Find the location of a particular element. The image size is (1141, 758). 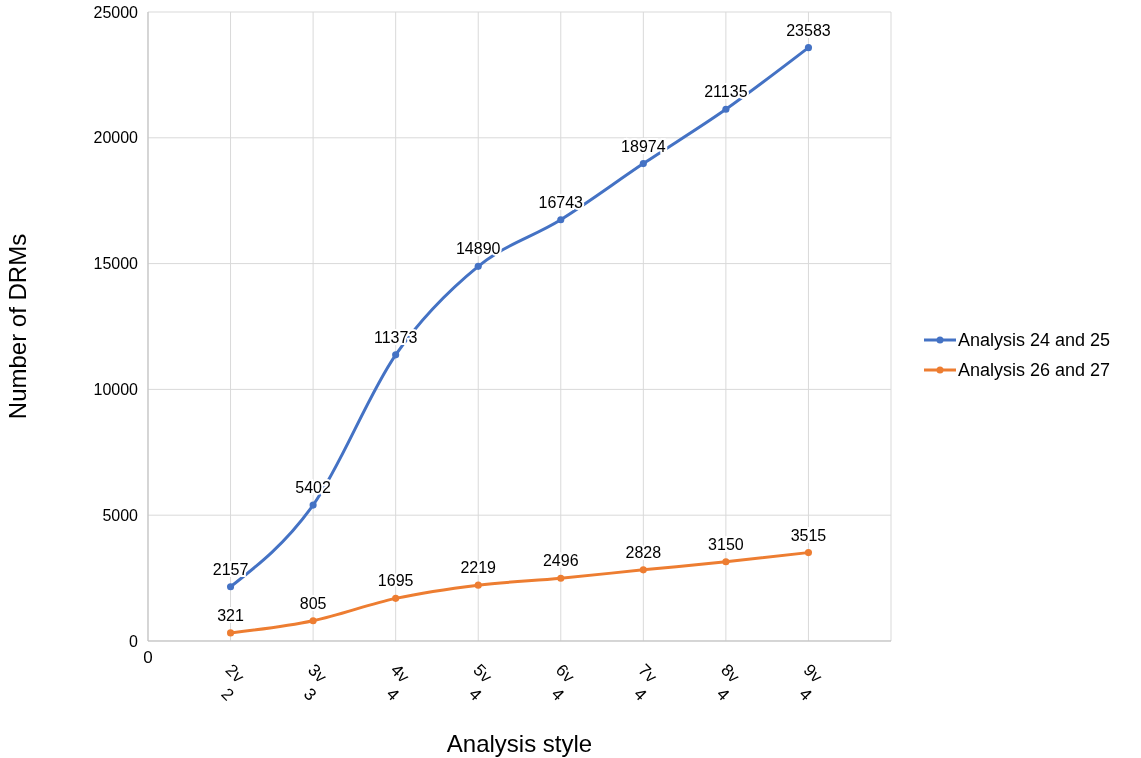

data-label: 2219 is located at coordinates (478, 568).